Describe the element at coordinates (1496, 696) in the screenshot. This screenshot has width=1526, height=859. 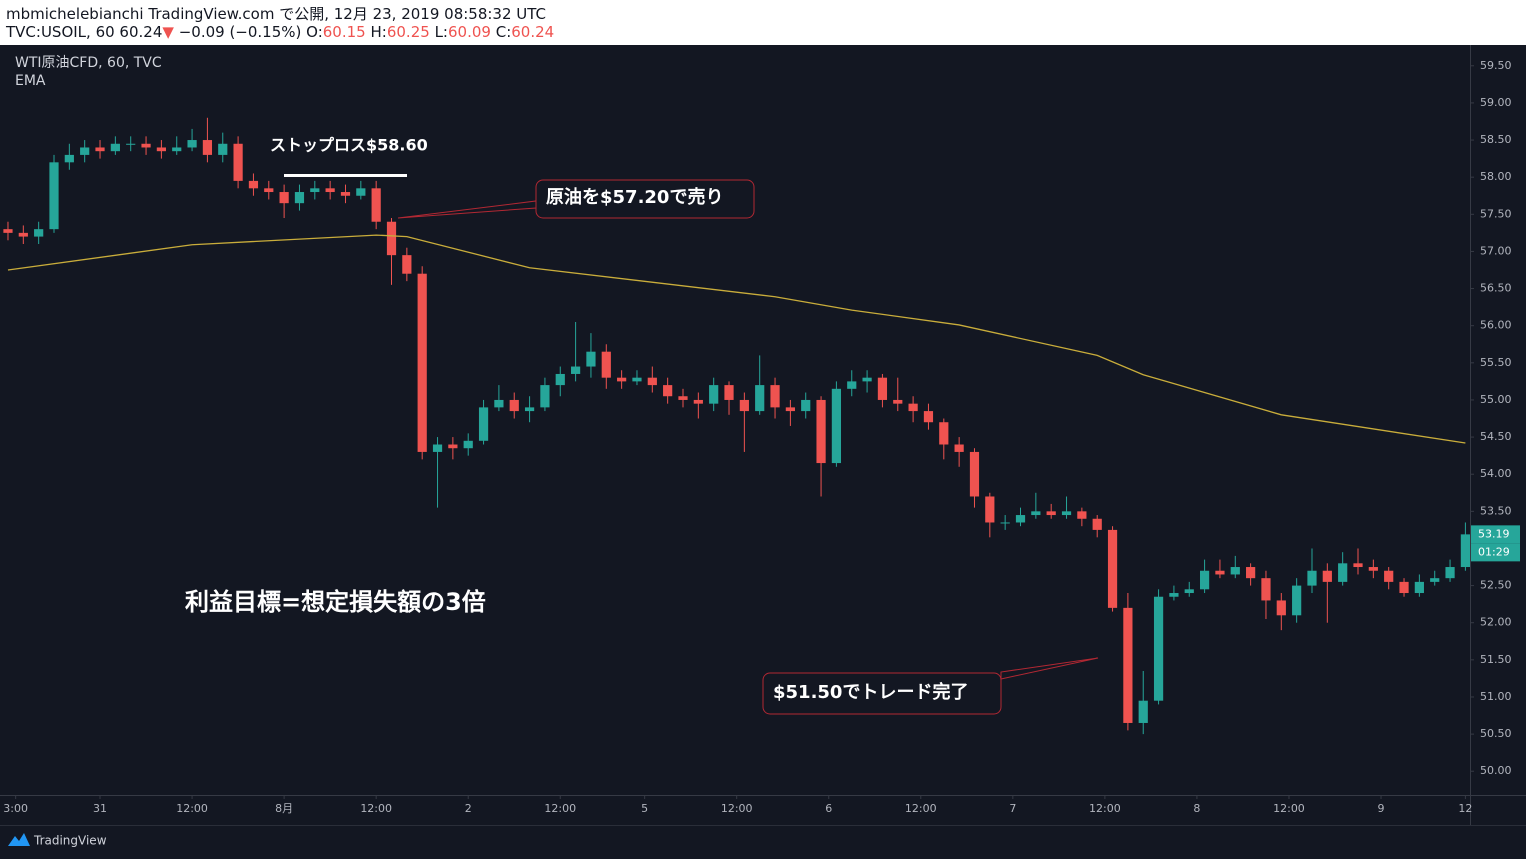
I see `y-tick-label: 51.00` at that location.